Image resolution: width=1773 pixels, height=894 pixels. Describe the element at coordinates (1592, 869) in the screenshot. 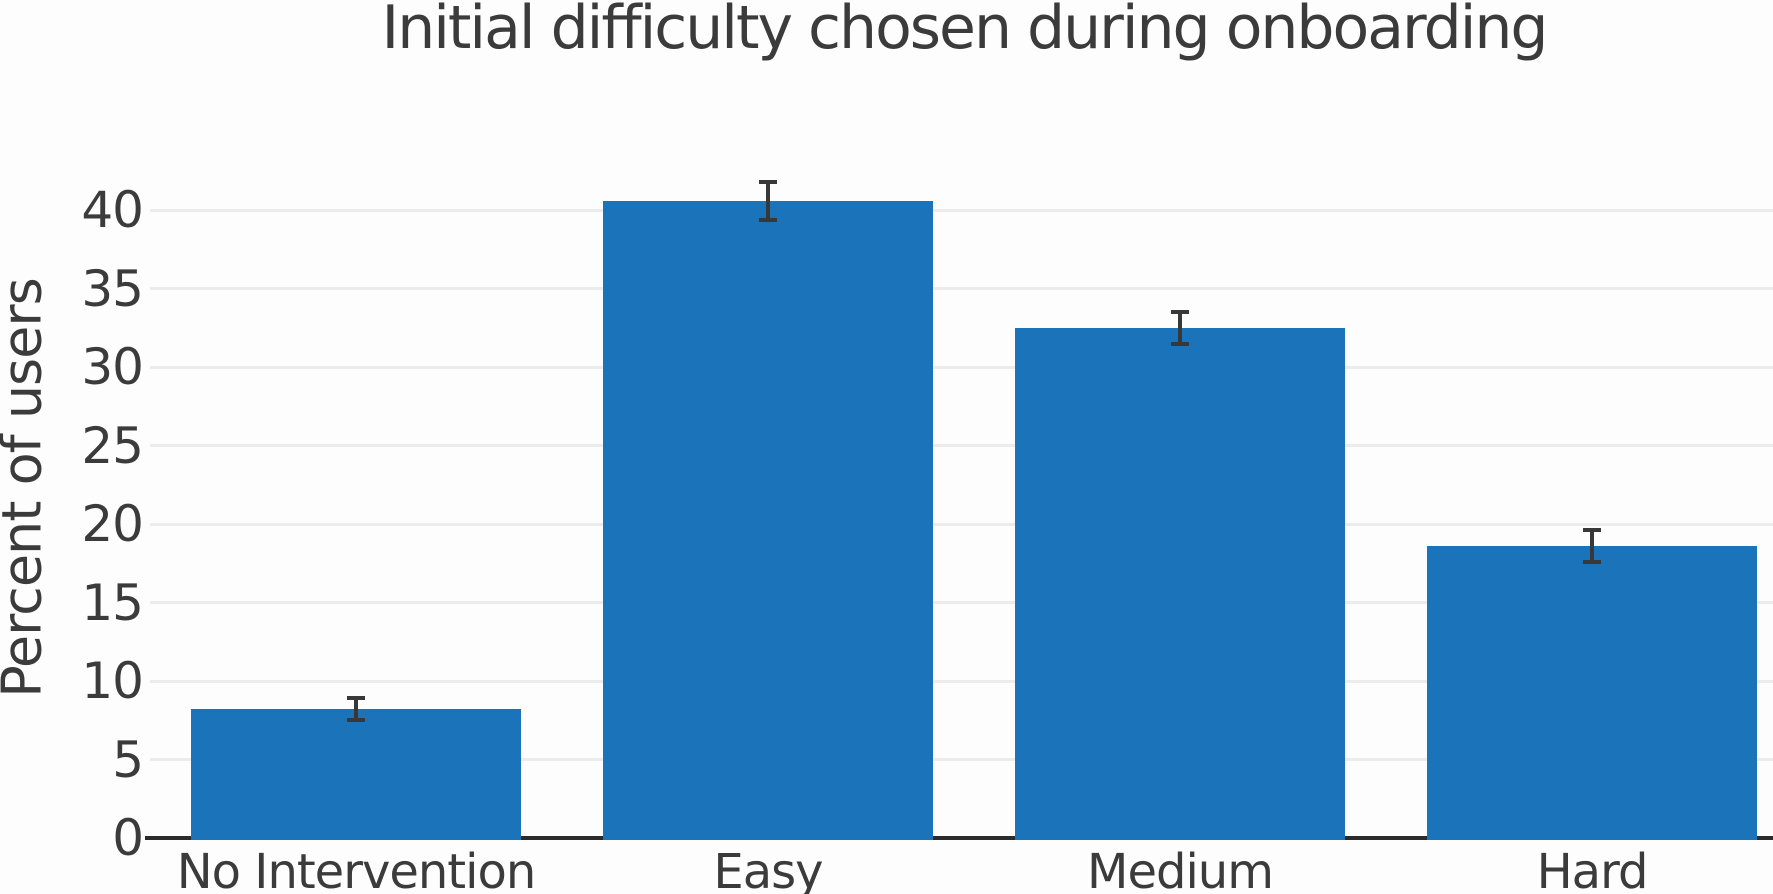

I see `x-tick-label-hard: Hard` at that location.